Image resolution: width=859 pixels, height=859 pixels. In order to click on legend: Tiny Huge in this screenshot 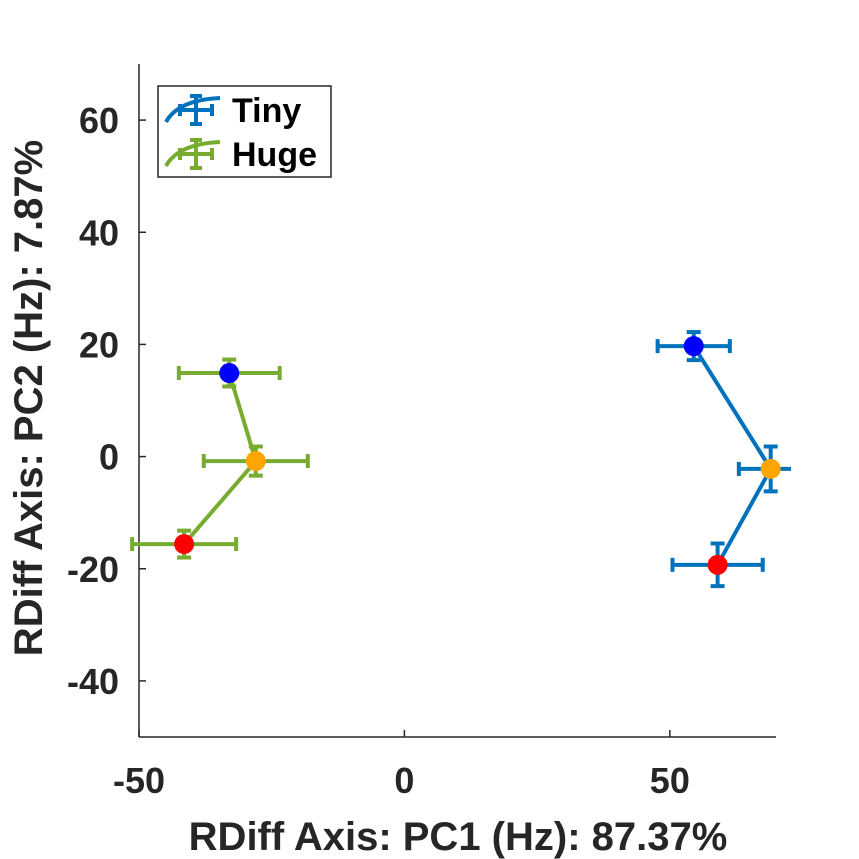, I will do `click(244, 131)`.